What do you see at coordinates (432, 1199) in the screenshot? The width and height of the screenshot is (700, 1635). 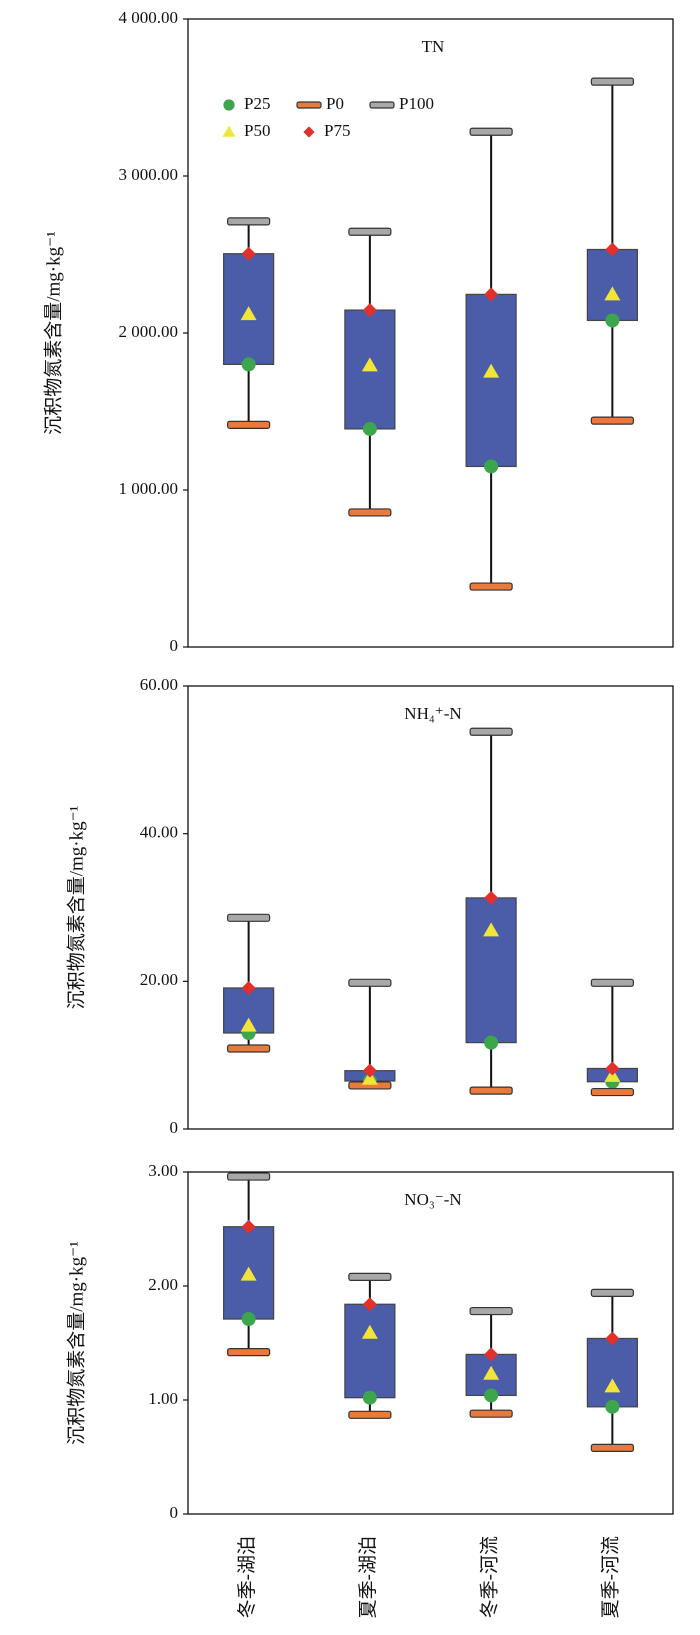 I see `panel-title: NO₃⁻-N` at bounding box center [432, 1199].